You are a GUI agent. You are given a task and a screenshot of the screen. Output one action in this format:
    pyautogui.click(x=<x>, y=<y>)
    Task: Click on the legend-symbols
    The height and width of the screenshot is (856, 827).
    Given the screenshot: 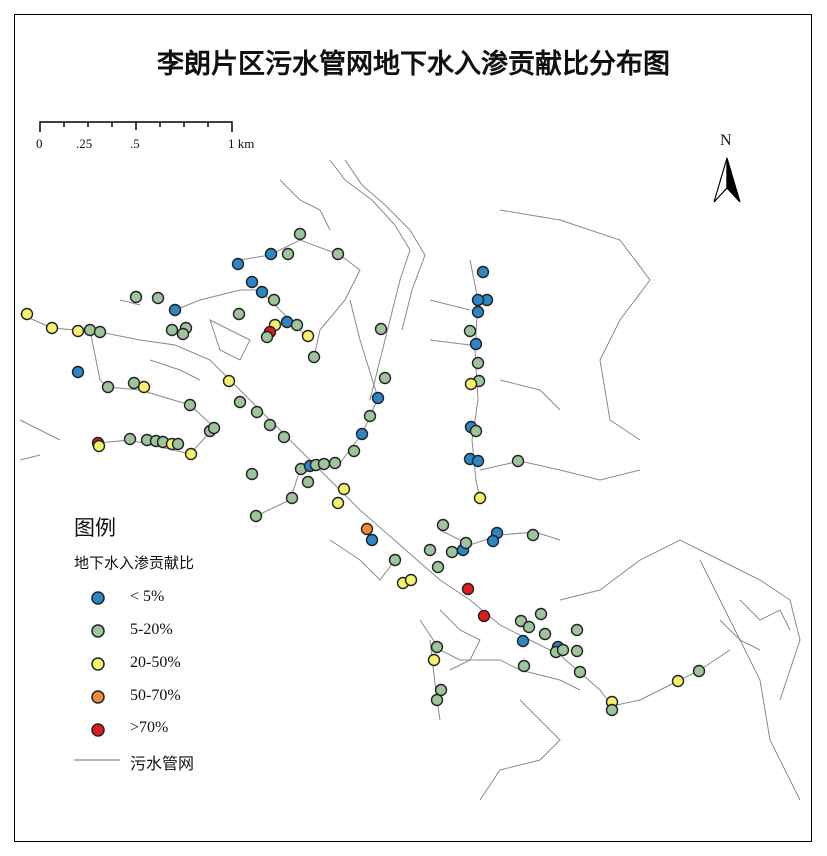 What is the action you would take?
    pyautogui.click(x=98, y=664)
    